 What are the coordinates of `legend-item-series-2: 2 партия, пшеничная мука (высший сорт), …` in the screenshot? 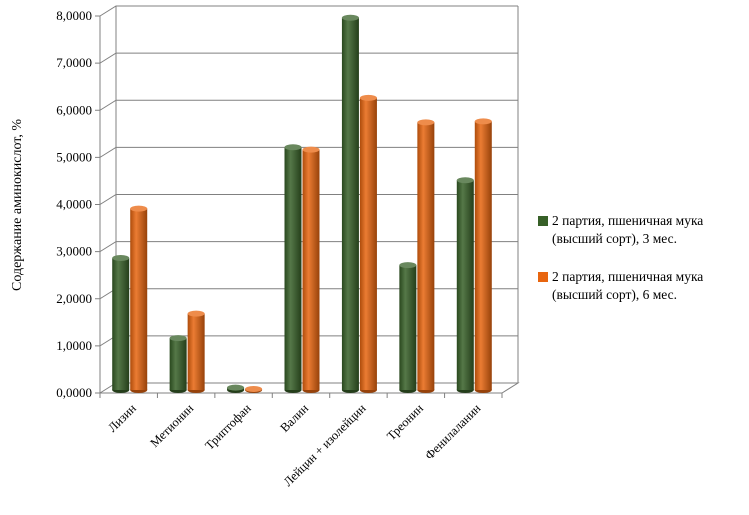 It's located at (643, 286).